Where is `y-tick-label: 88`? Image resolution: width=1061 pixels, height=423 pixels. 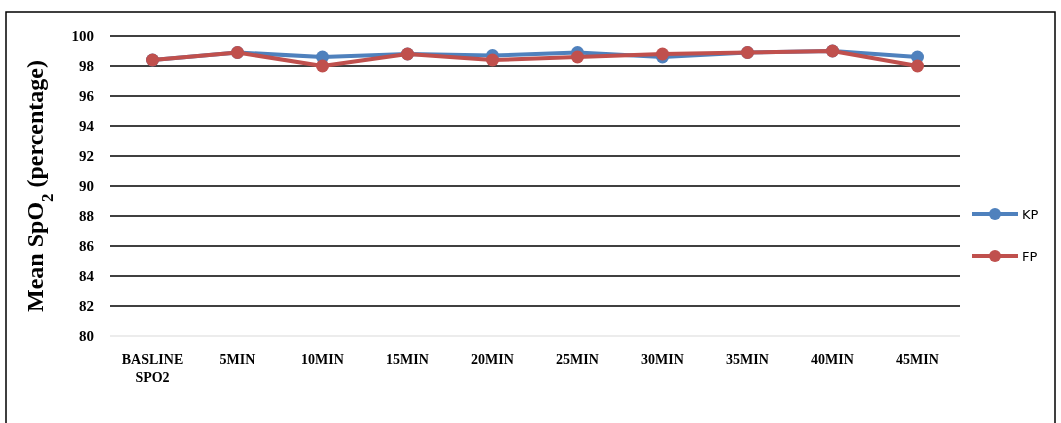 y-tick-label: 88 is located at coordinates (86, 216).